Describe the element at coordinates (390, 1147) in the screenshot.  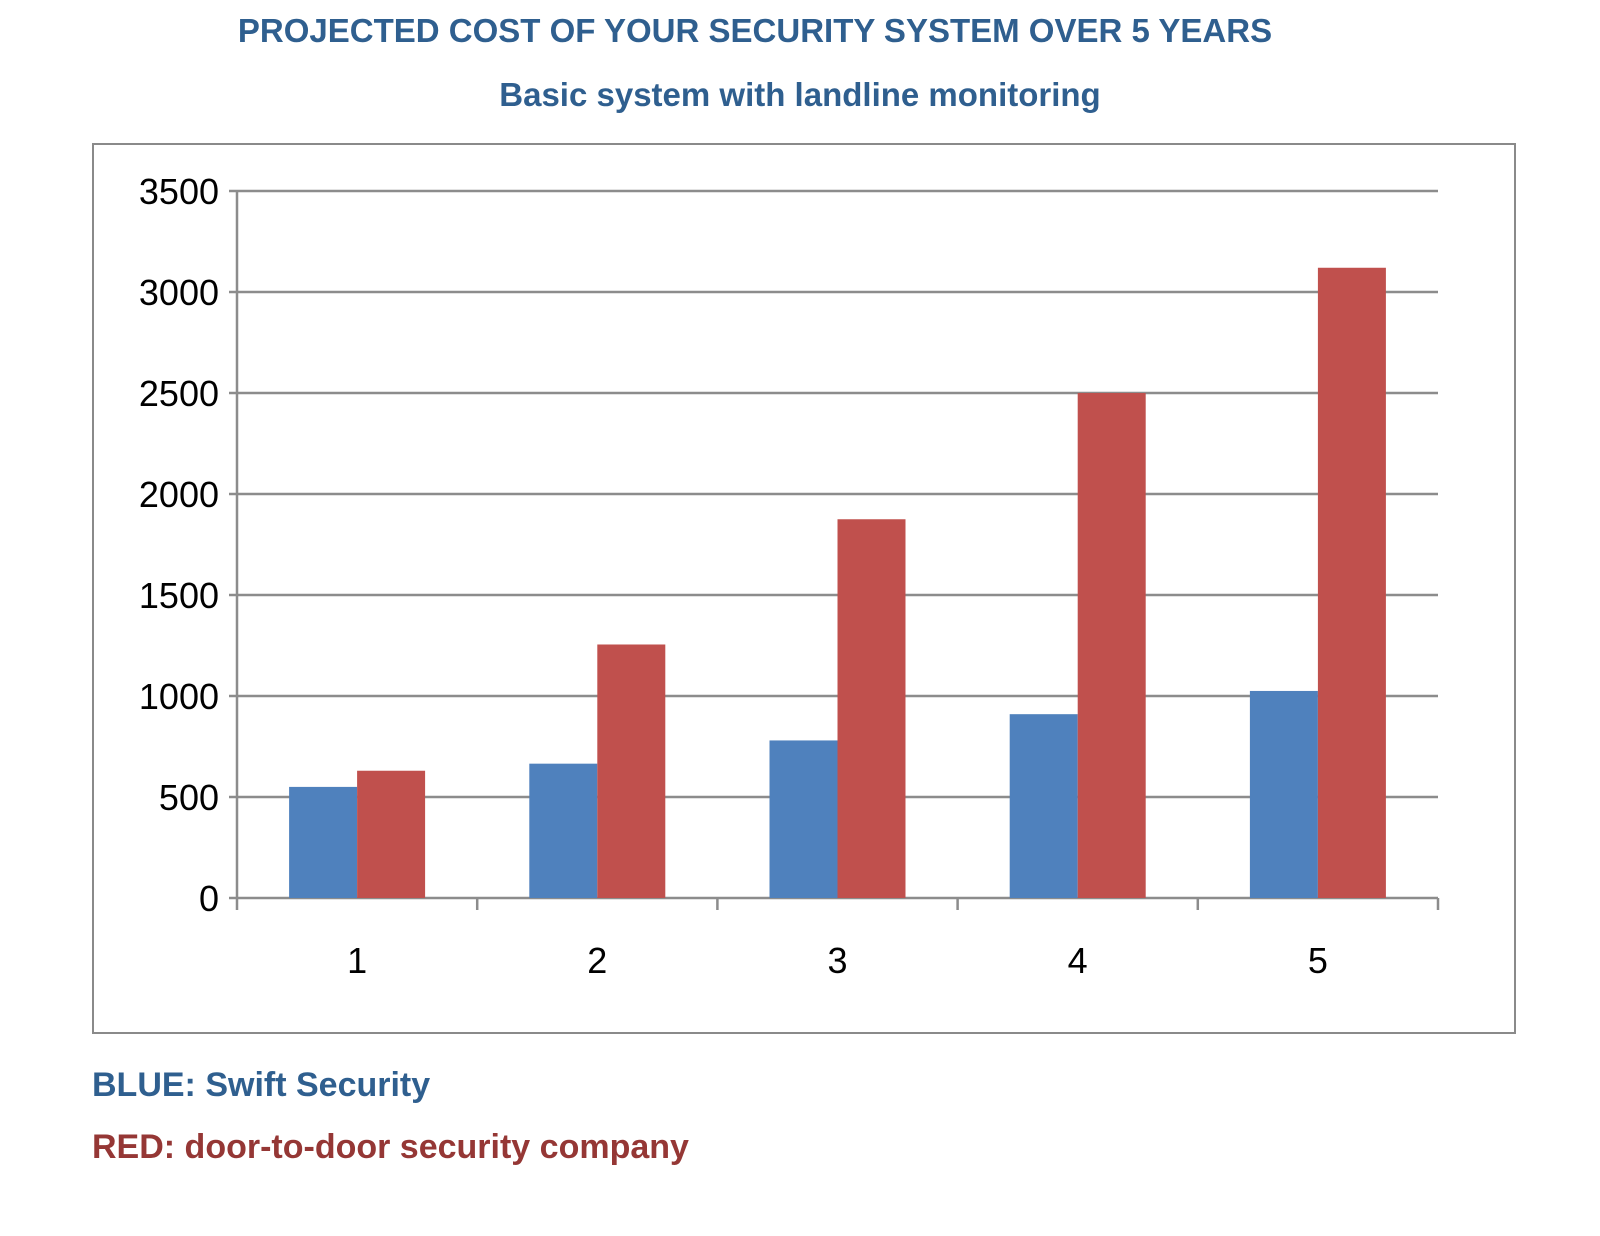
I see `legend-note-red: RED: door-to-door security company` at that location.